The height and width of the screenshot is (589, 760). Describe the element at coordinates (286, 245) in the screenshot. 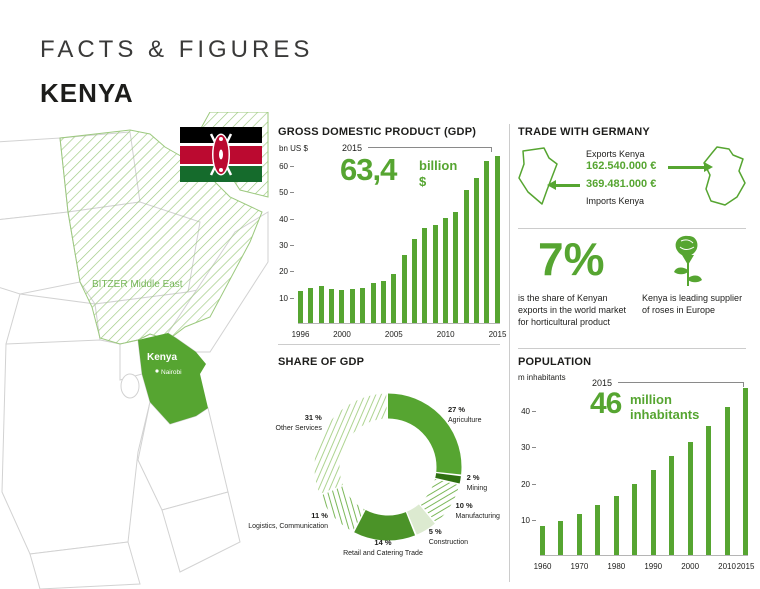

I see `gdp-ytick: 30` at that location.